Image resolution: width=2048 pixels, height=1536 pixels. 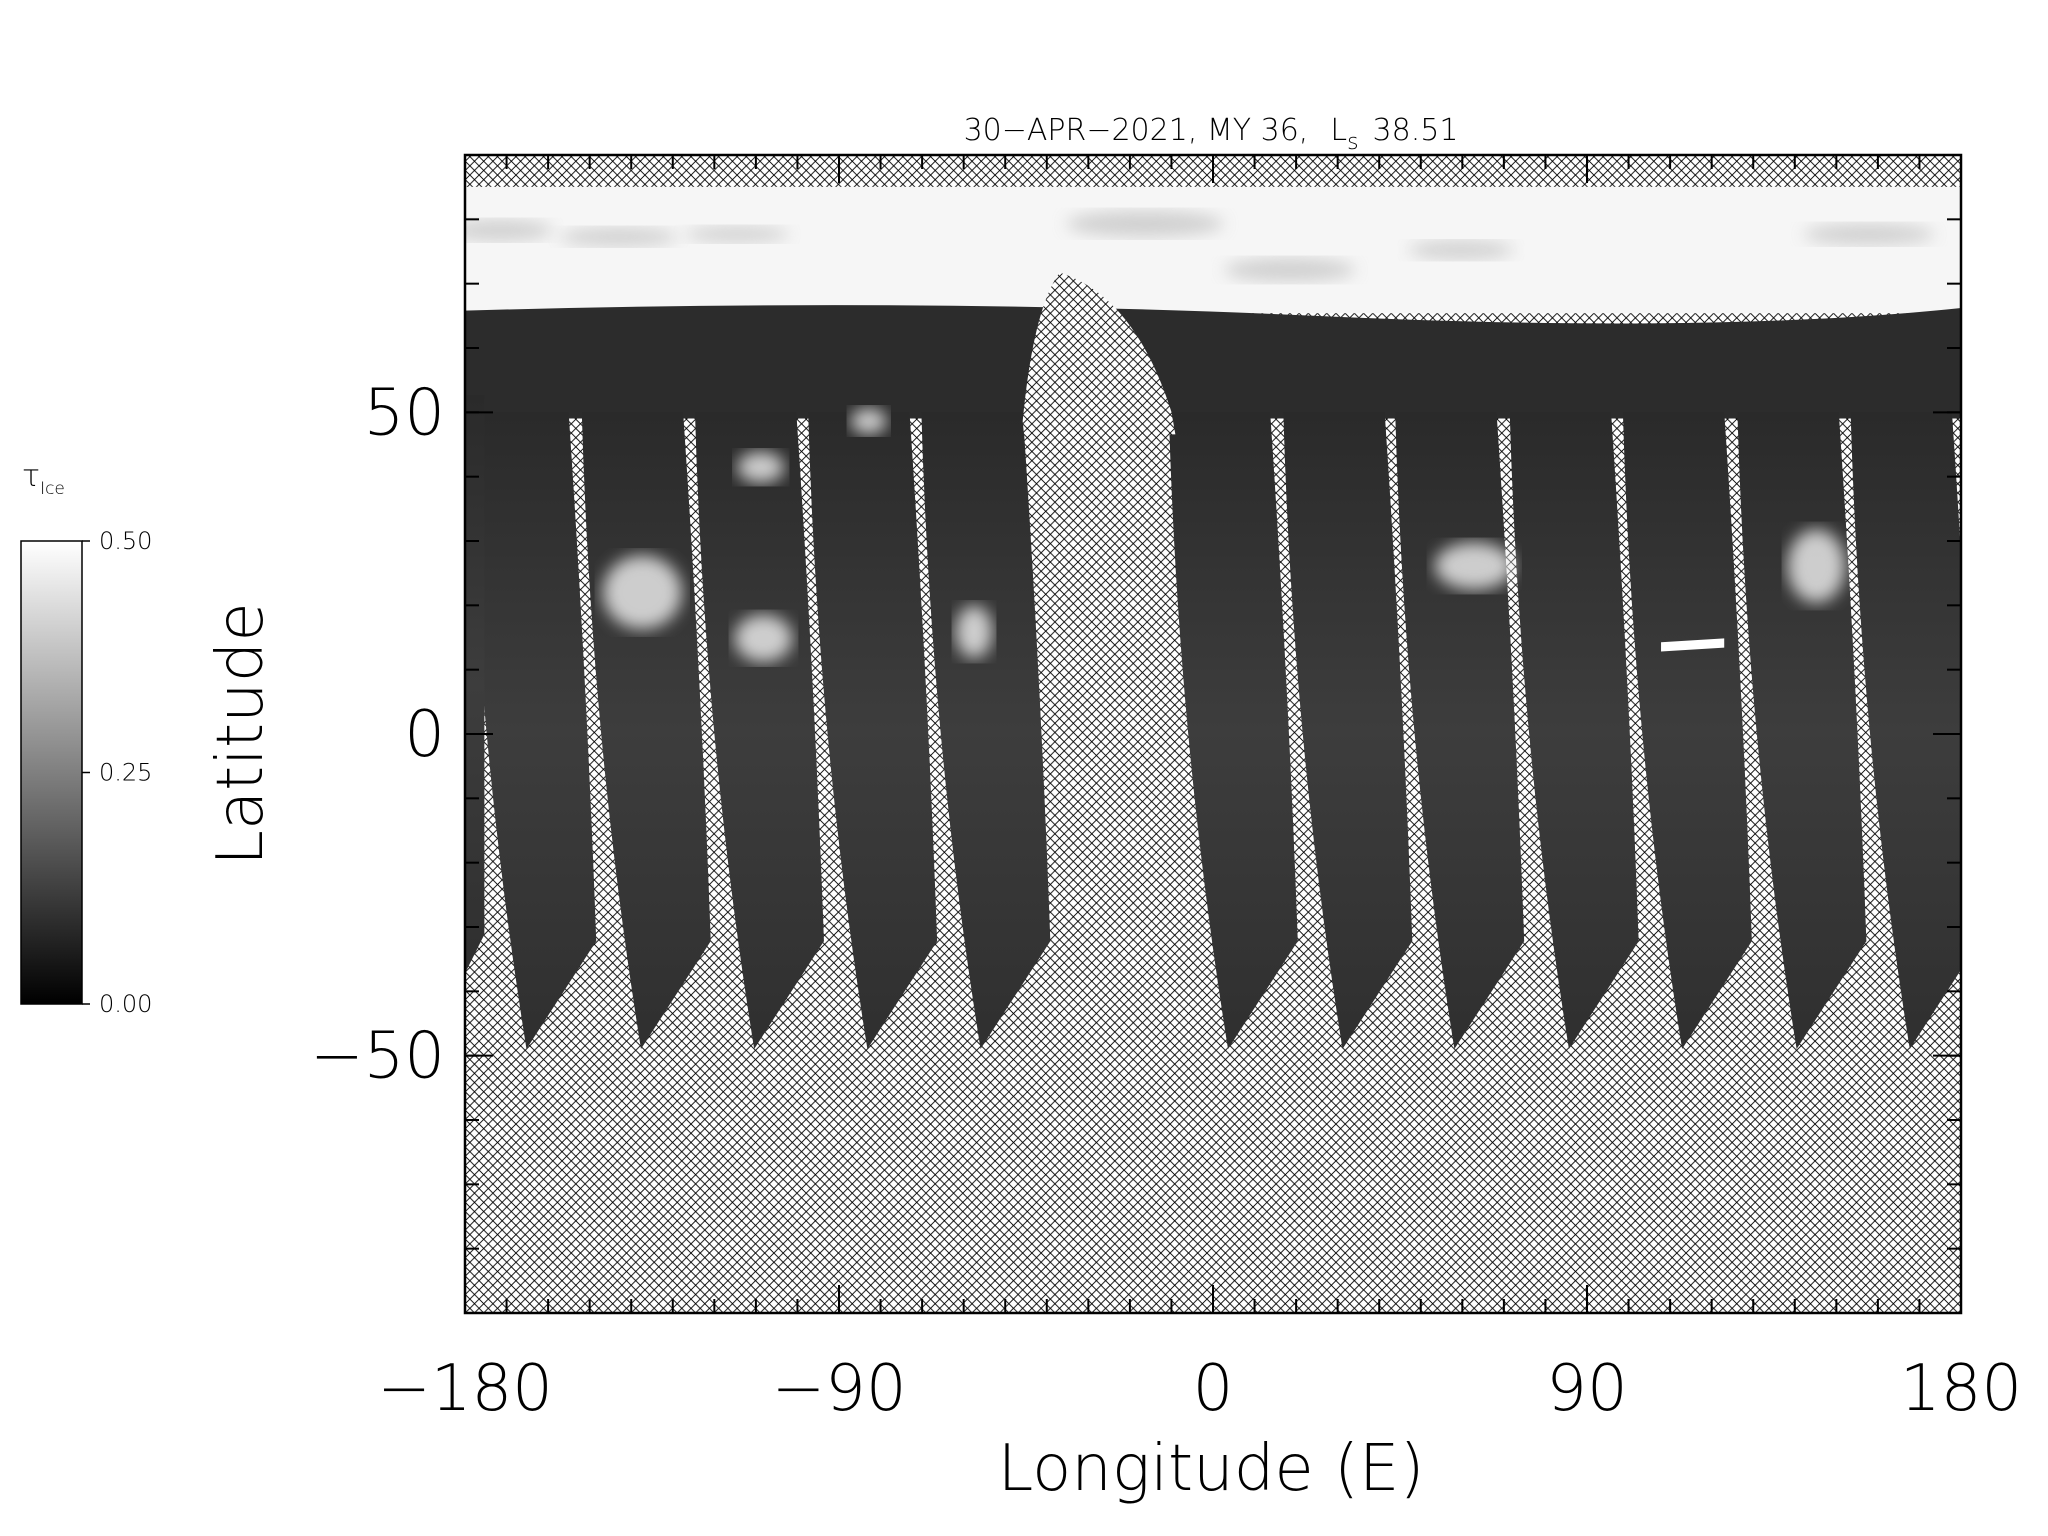 What do you see at coordinates (404, 413) in the screenshot?
I see `y-tick-label: 50` at bounding box center [404, 413].